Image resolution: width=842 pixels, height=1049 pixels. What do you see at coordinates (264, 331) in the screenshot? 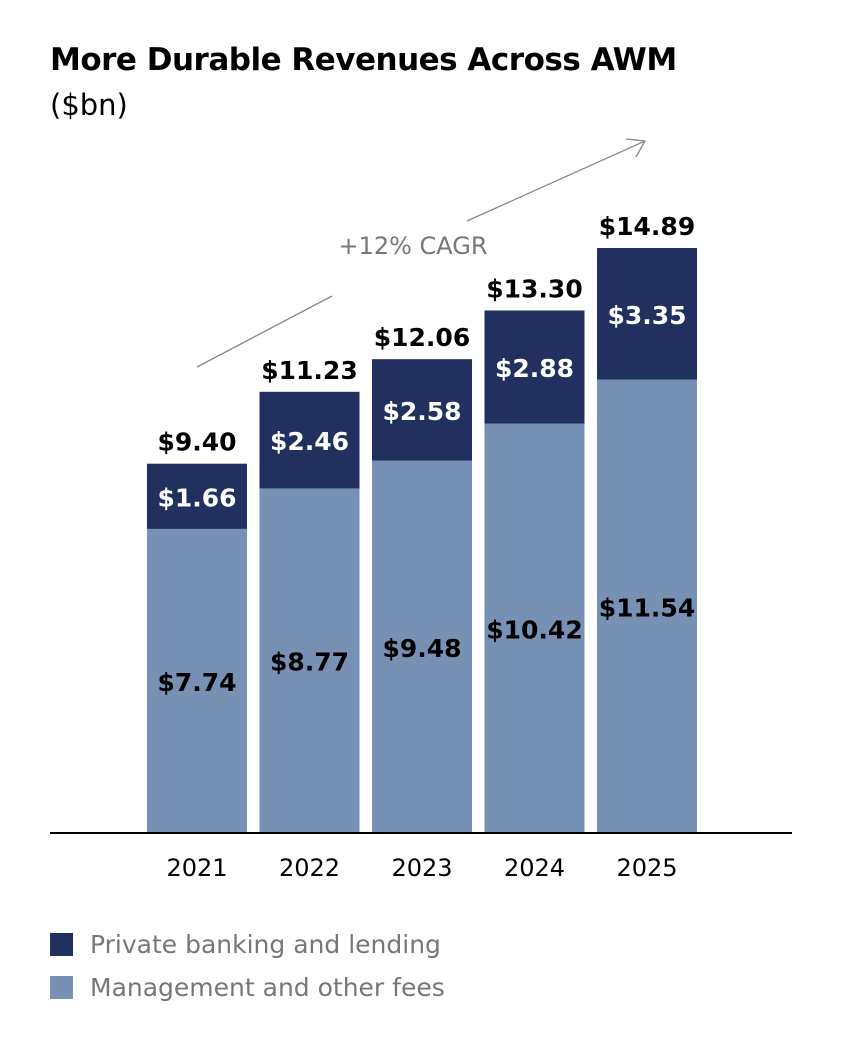
I see `cagr-arrow-lower` at bounding box center [264, 331].